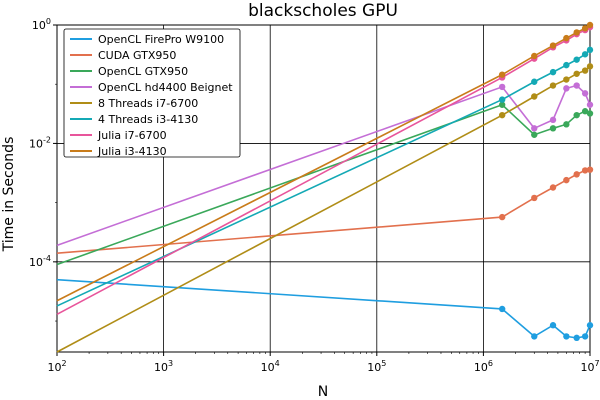 This screenshot has height=400, width=600. What do you see at coordinates (132, 151) in the screenshot?
I see `legend-entry: Julia i3-4130` at bounding box center [132, 151].